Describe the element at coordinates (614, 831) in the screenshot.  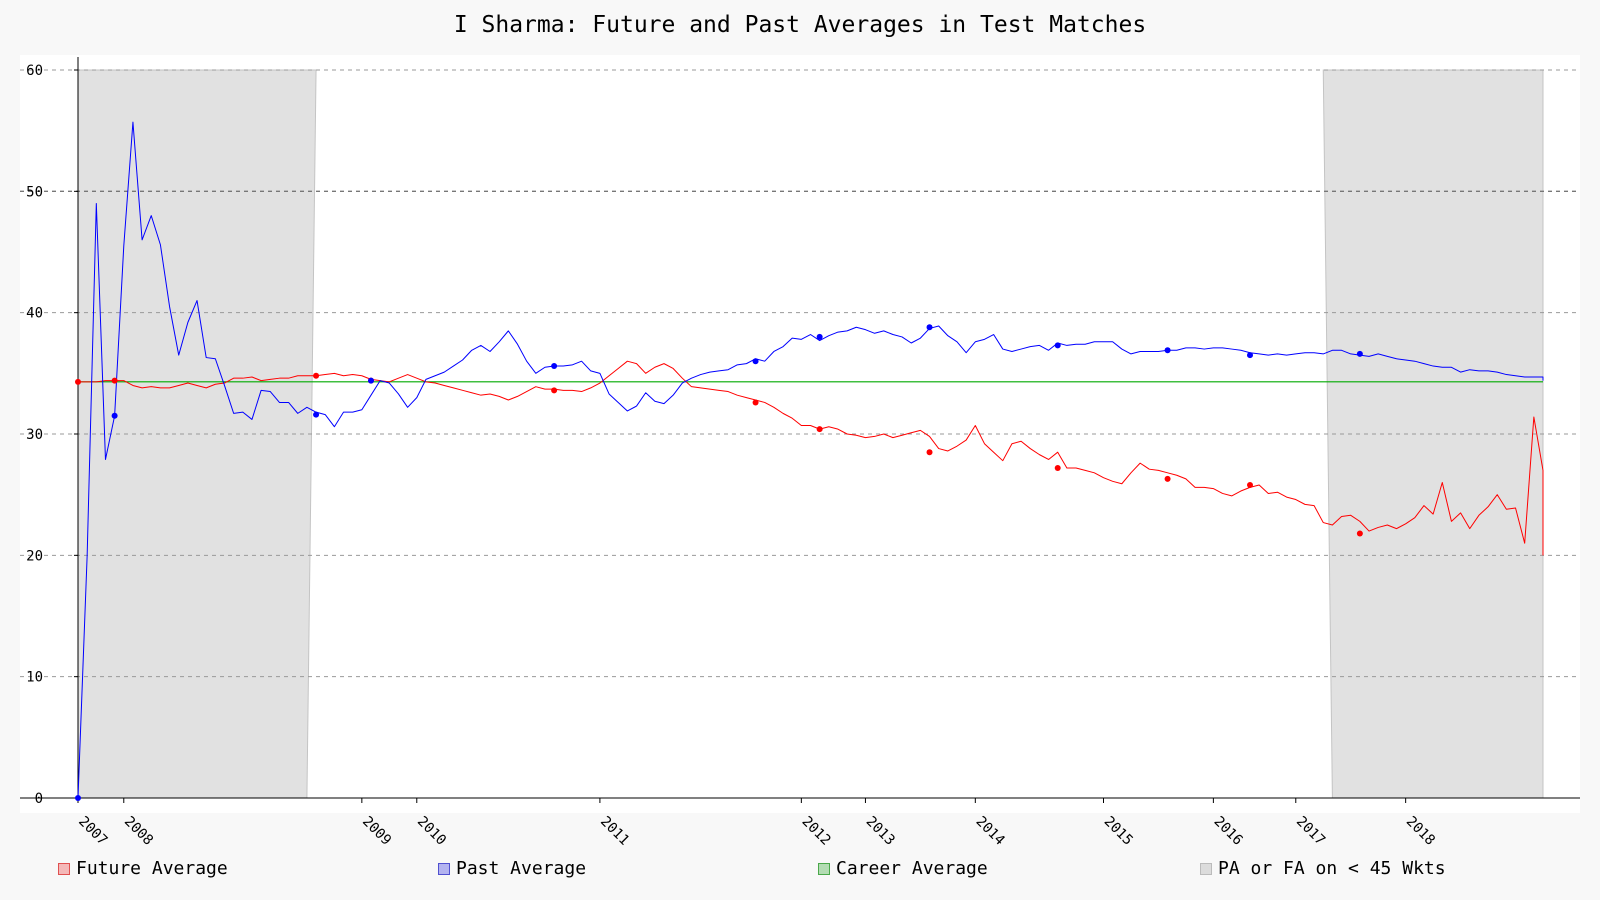
I see `x-tick-label: 2011` at that location.